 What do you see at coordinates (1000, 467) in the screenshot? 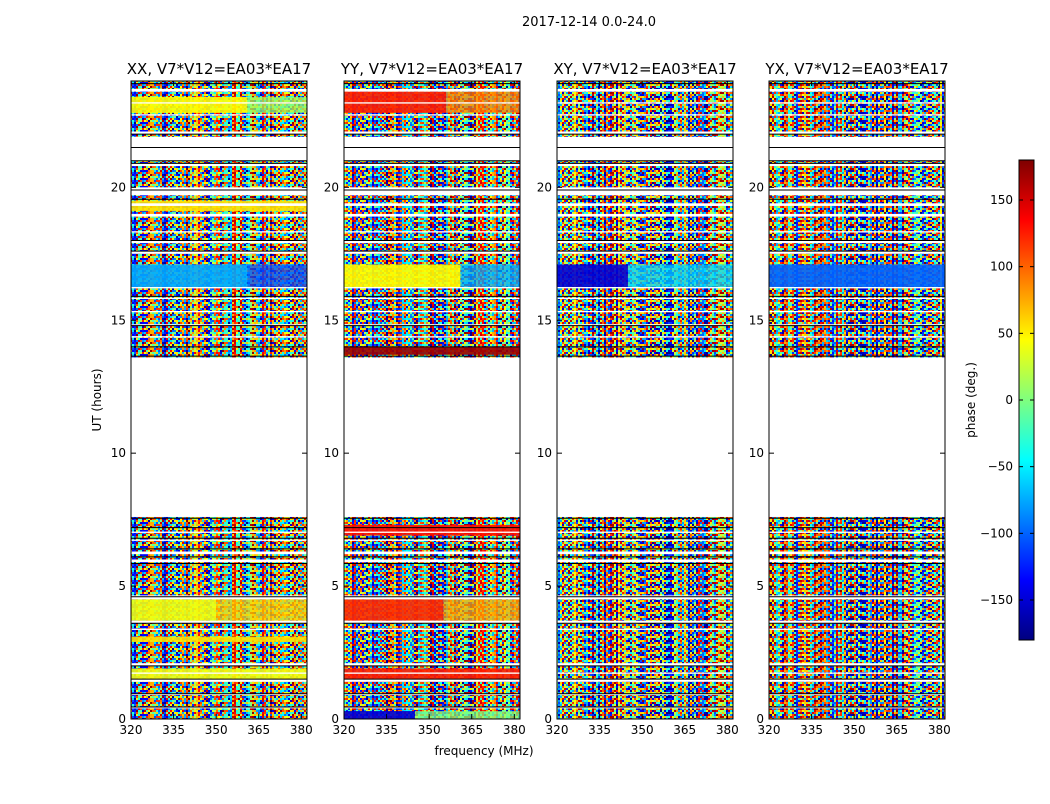
I see `colorbar-tick-label: −50` at bounding box center [1000, 467].